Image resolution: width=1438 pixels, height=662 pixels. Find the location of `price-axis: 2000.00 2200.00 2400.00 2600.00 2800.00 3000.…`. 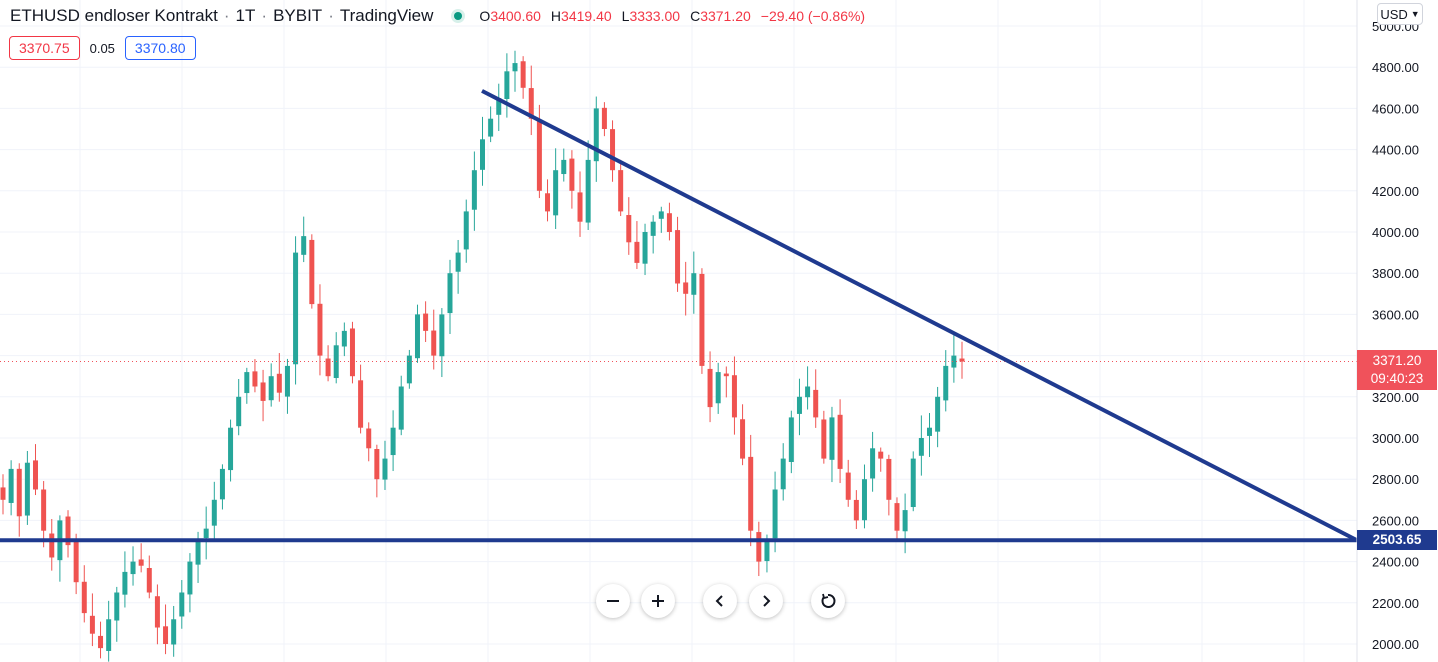

price-axis: 2000.00 2200.00 2400.00 2600.00 2800.00 3000.… is located at coordinates (1397, 331).